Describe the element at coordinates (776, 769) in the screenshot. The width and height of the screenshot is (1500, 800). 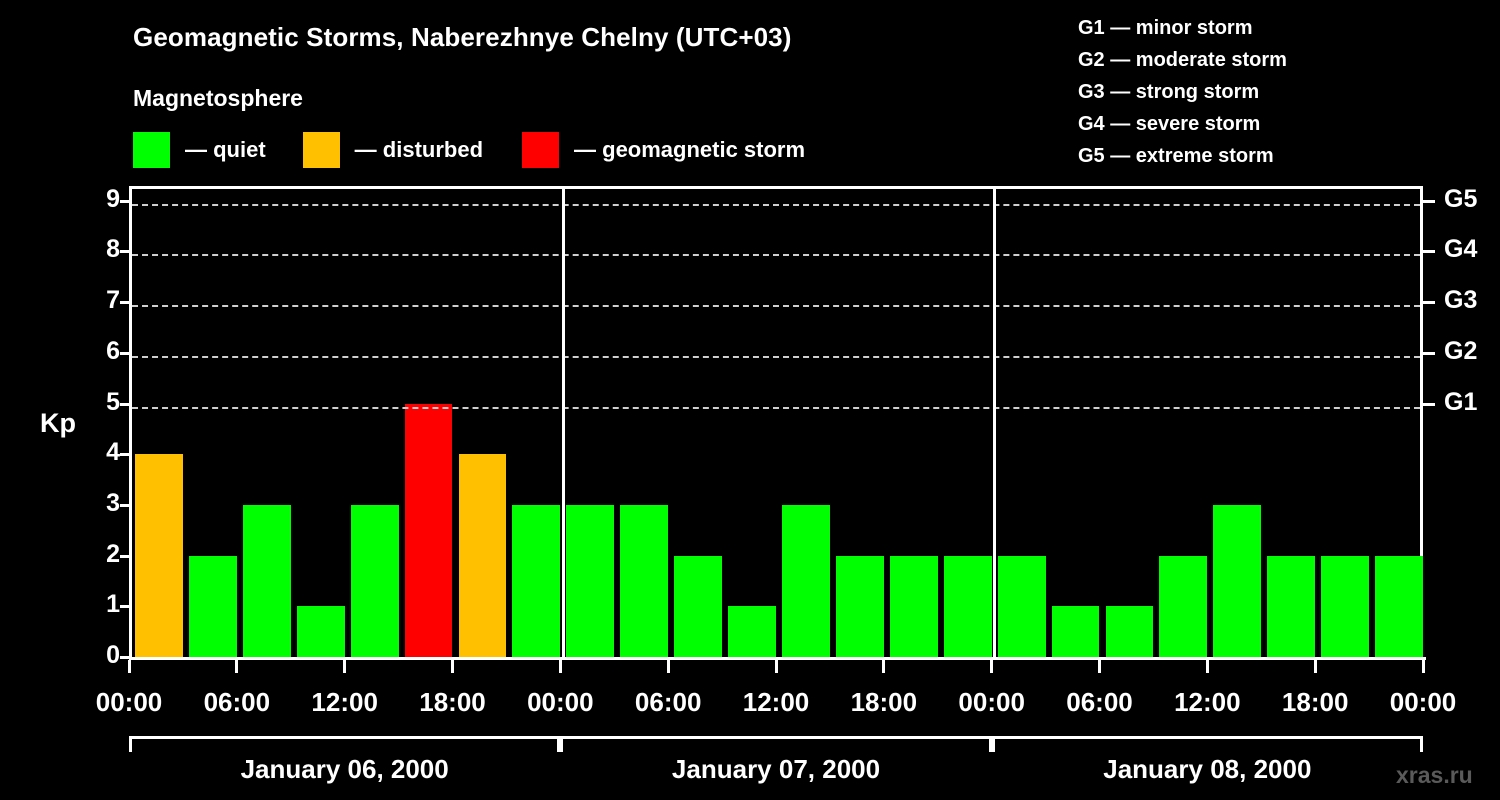
I see `date-label-1: January 07, 2000` at that location.